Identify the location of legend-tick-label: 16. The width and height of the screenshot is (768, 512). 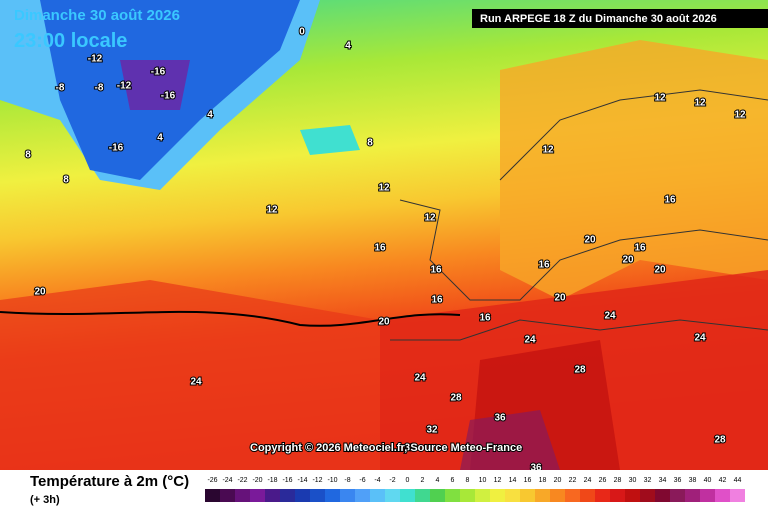
(528, 480).